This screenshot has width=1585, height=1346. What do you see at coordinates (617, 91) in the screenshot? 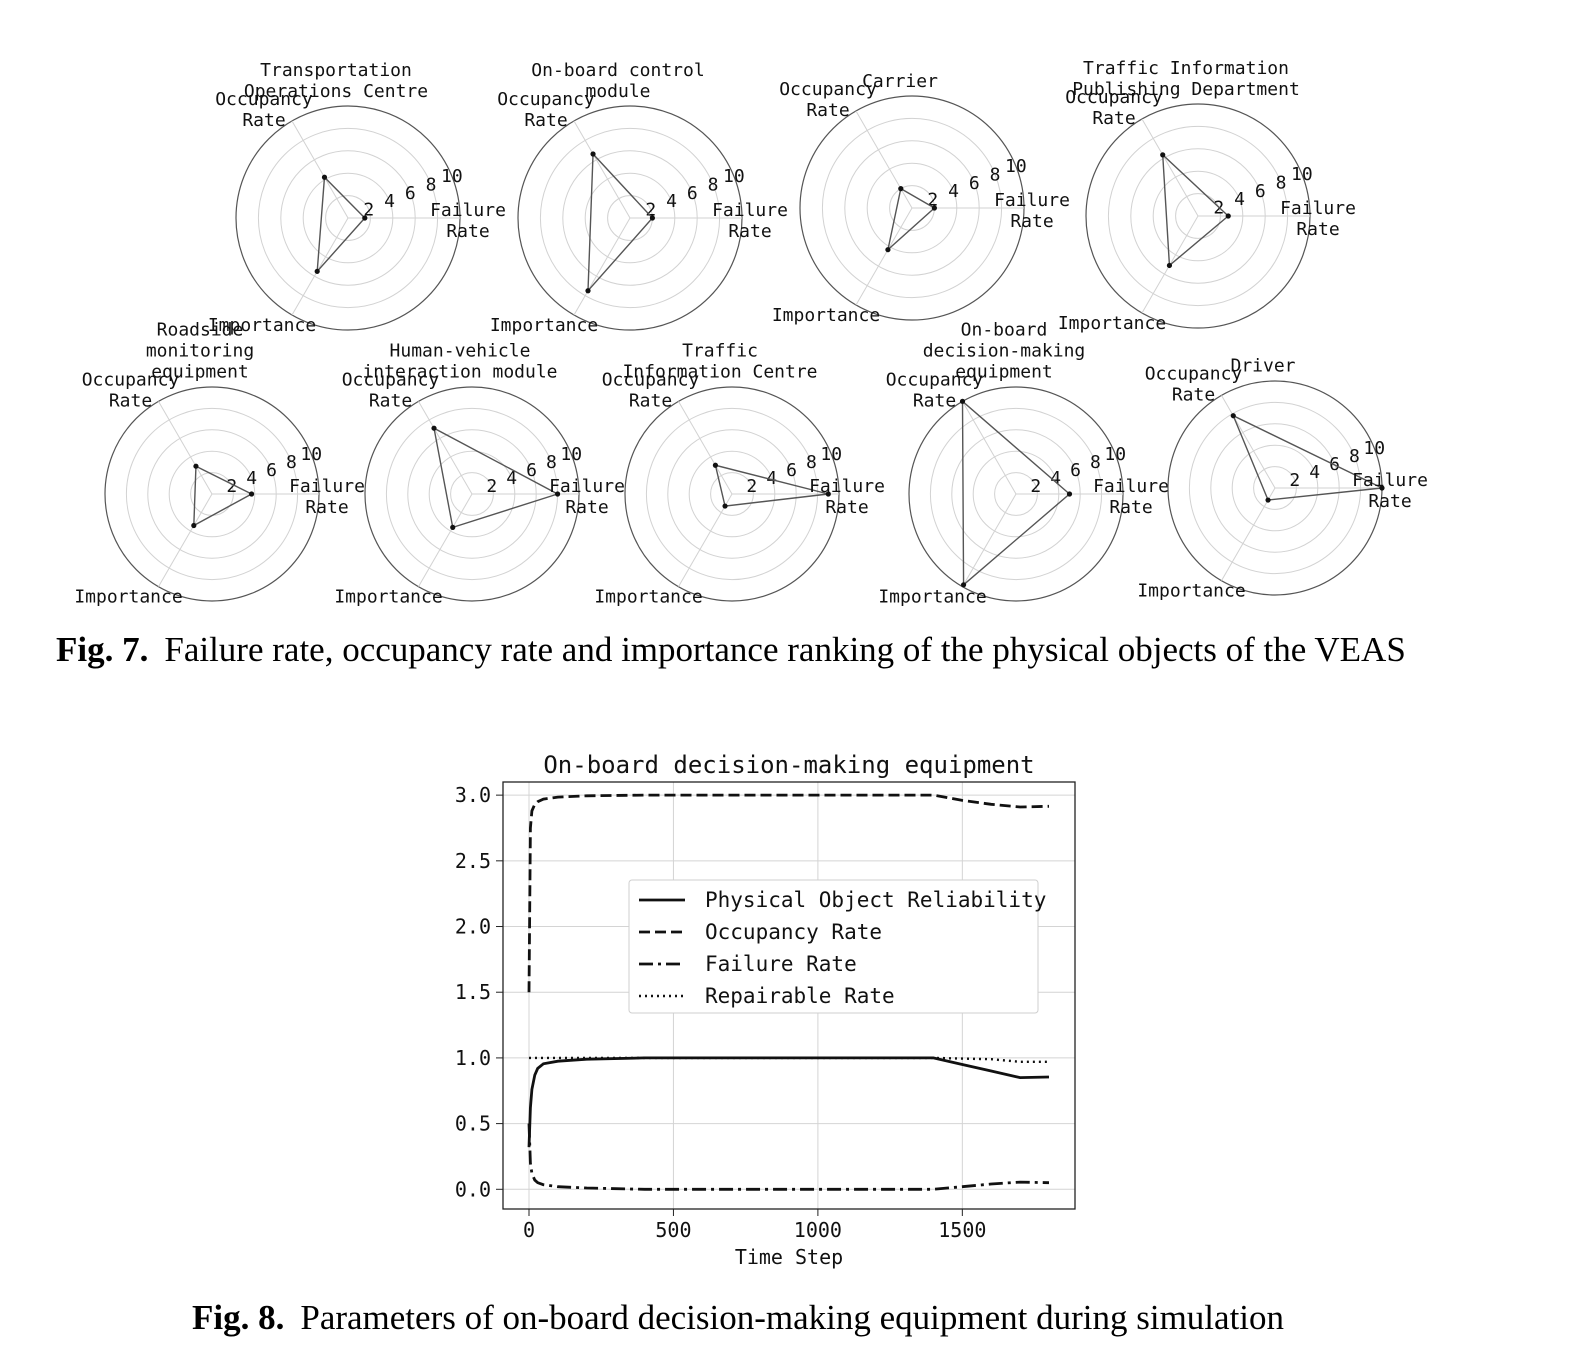
I see `radar-chart-title: module` at bounding box center [617, 91].